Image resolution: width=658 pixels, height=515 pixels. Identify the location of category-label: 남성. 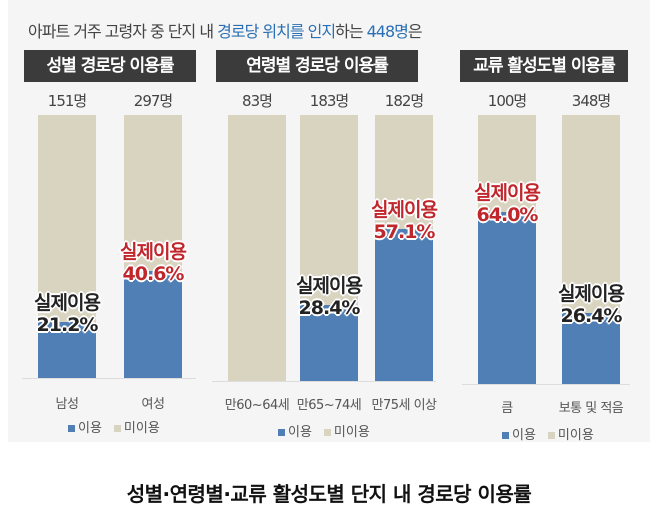
(67, 404).